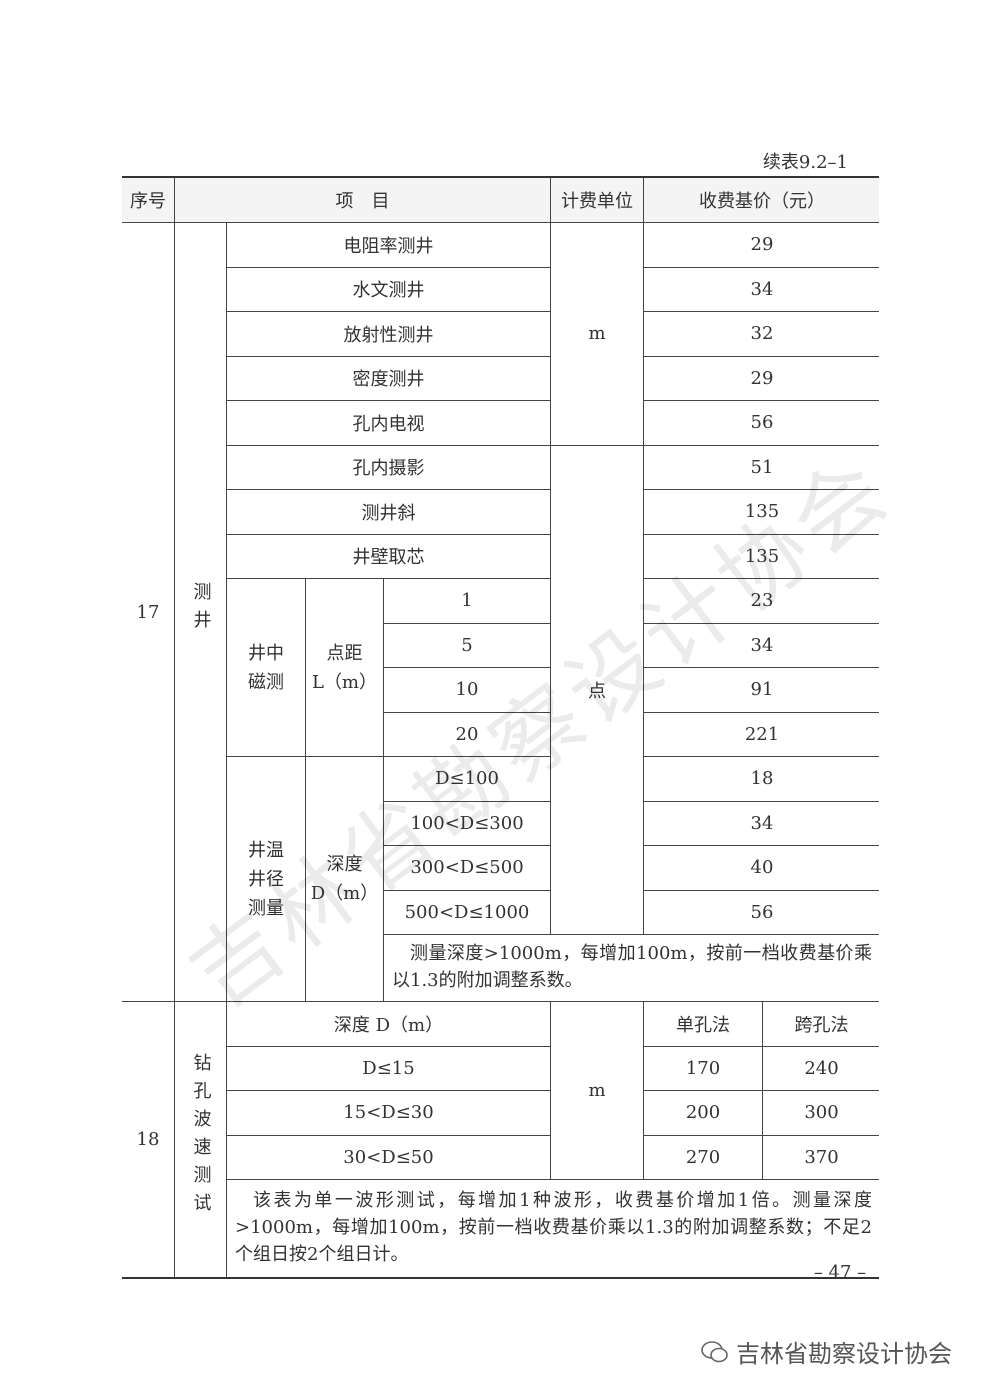 The height and width of the screenshot is (1393, 1000). What do you see at coordinates (820, 1068) in the screenshot?
I see `price: 240` at bounding box center [820, 1068].